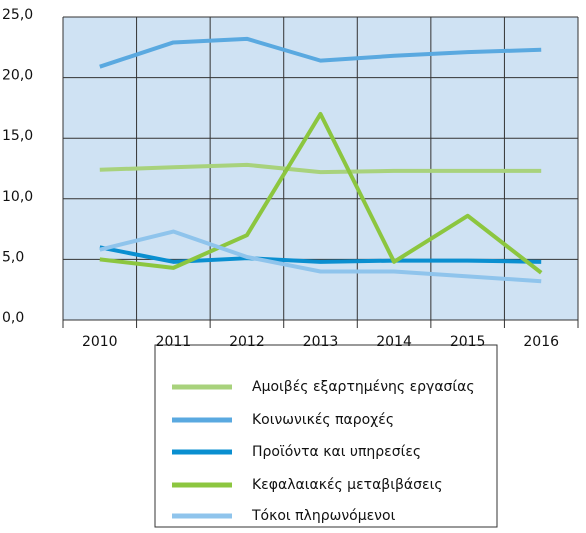  Describe the element at coordinates (321, 342) in the screenshot. I see `x-tick-label: 2013` at that location.